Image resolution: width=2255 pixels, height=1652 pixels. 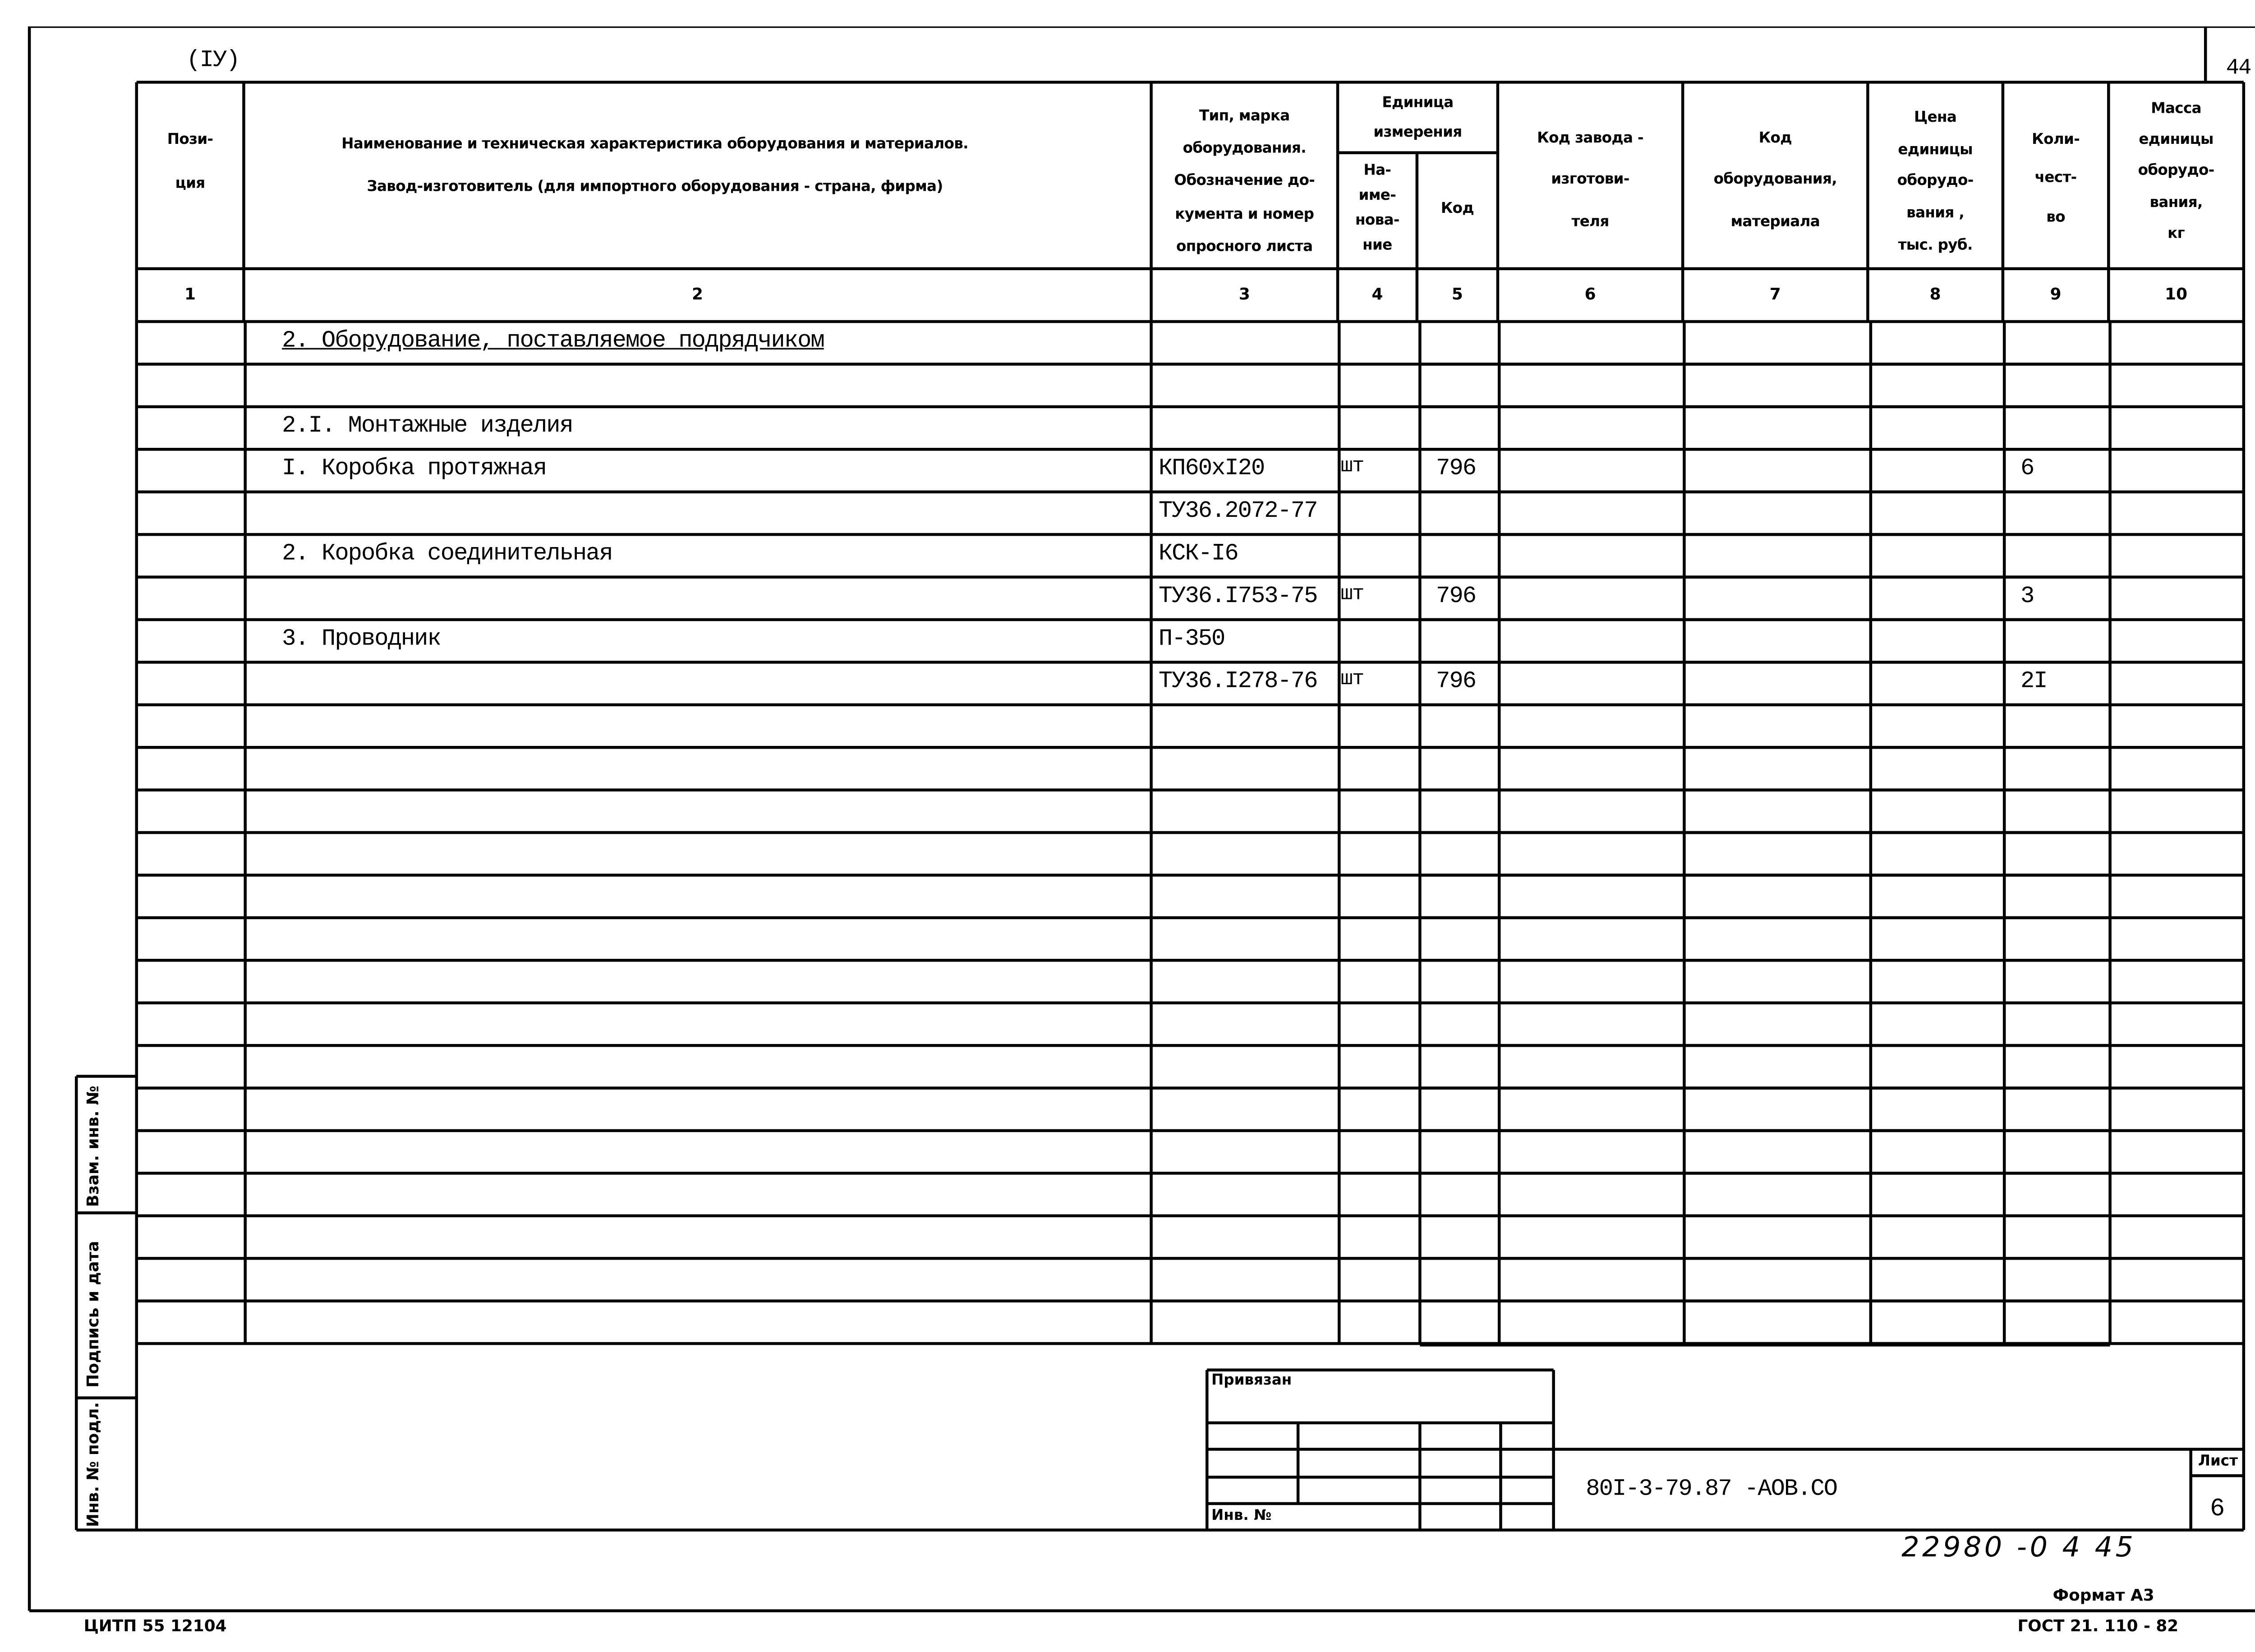 I want to click on header-text: вания,, so click(x=2176, y=202).